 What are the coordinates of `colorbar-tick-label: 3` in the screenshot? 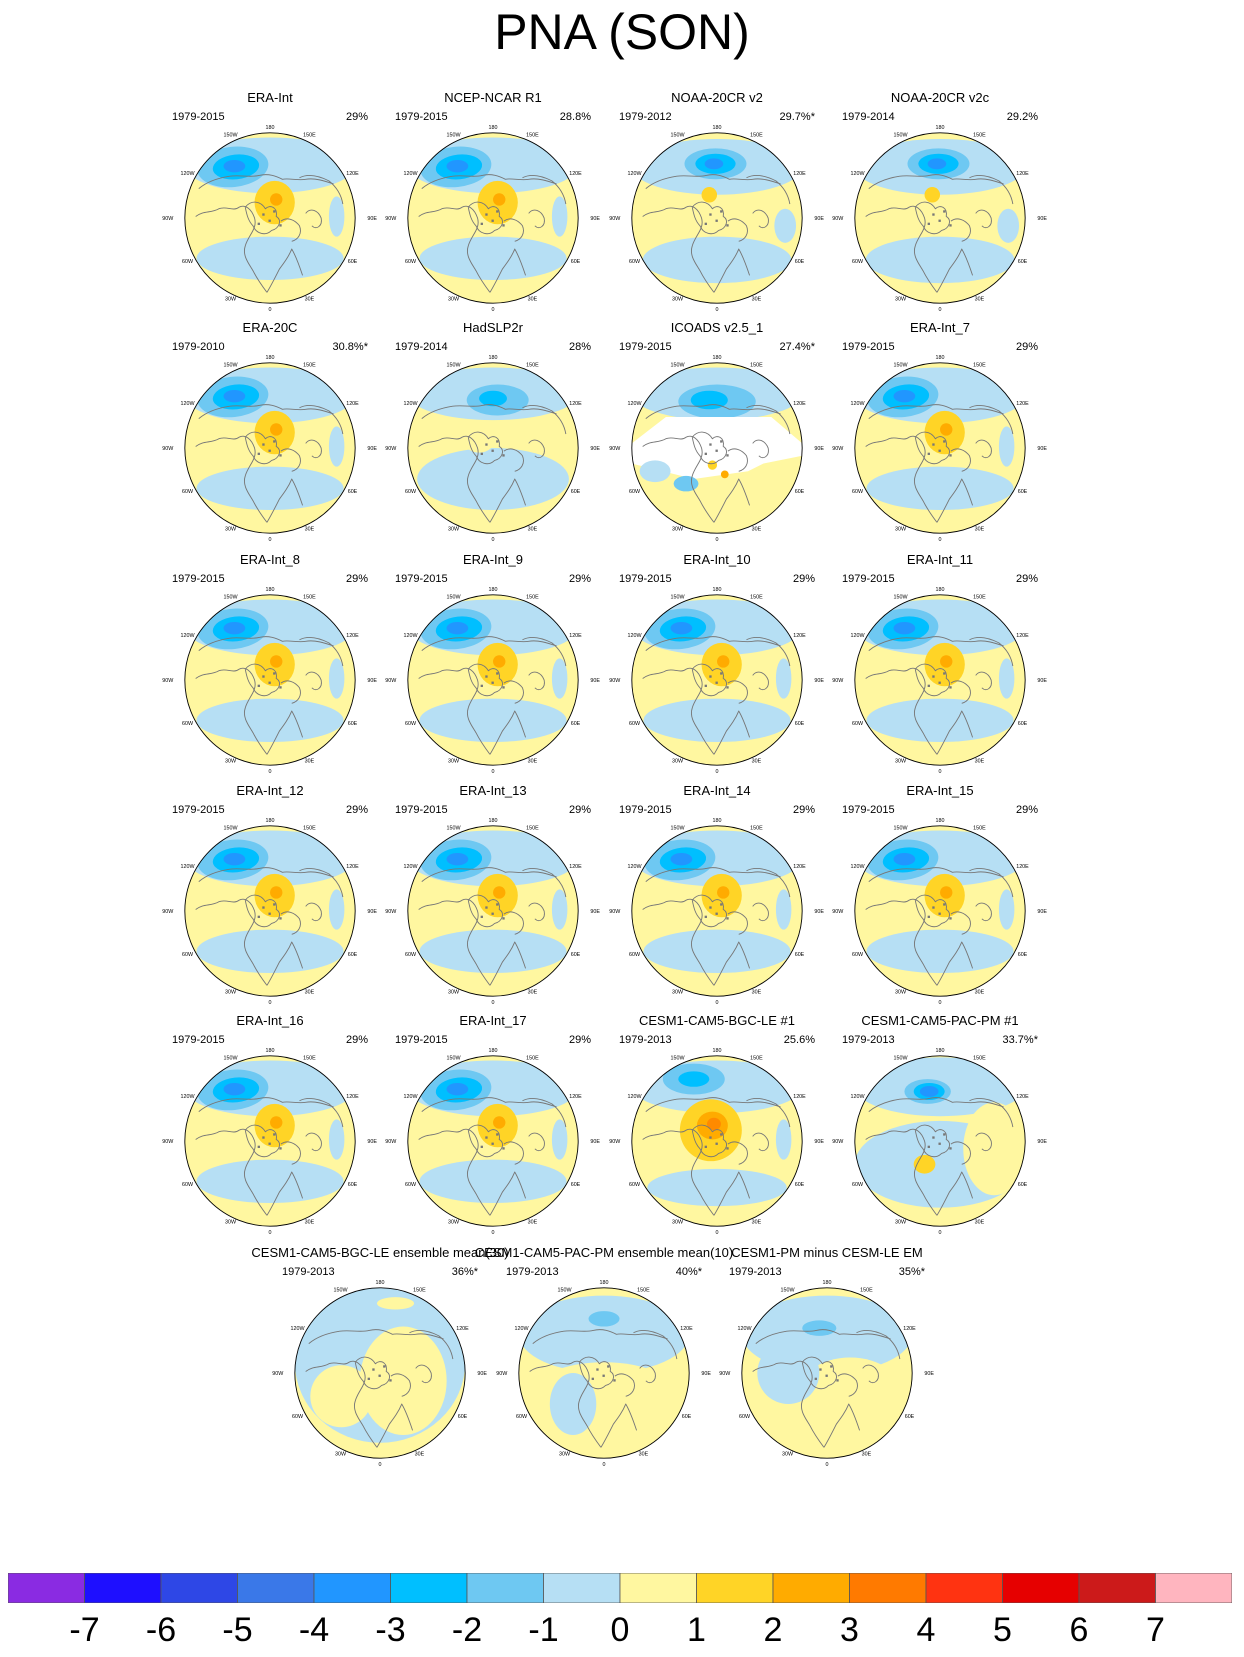 It's located at (849, 1630).